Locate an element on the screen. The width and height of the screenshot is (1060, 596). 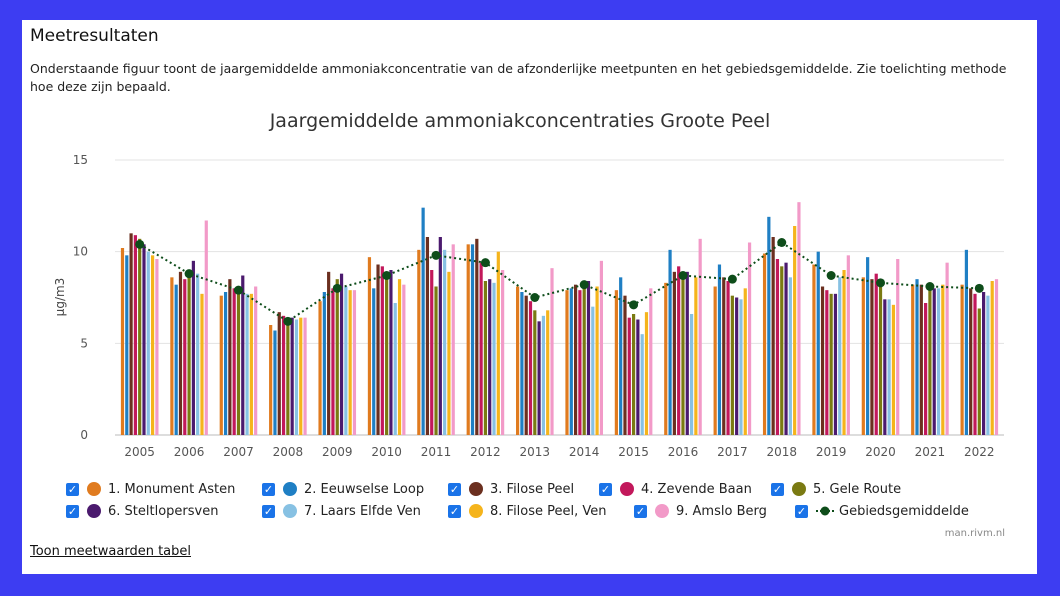
show-table-link: Toon meetwaarden tabel is located at coordinates (110, 551).